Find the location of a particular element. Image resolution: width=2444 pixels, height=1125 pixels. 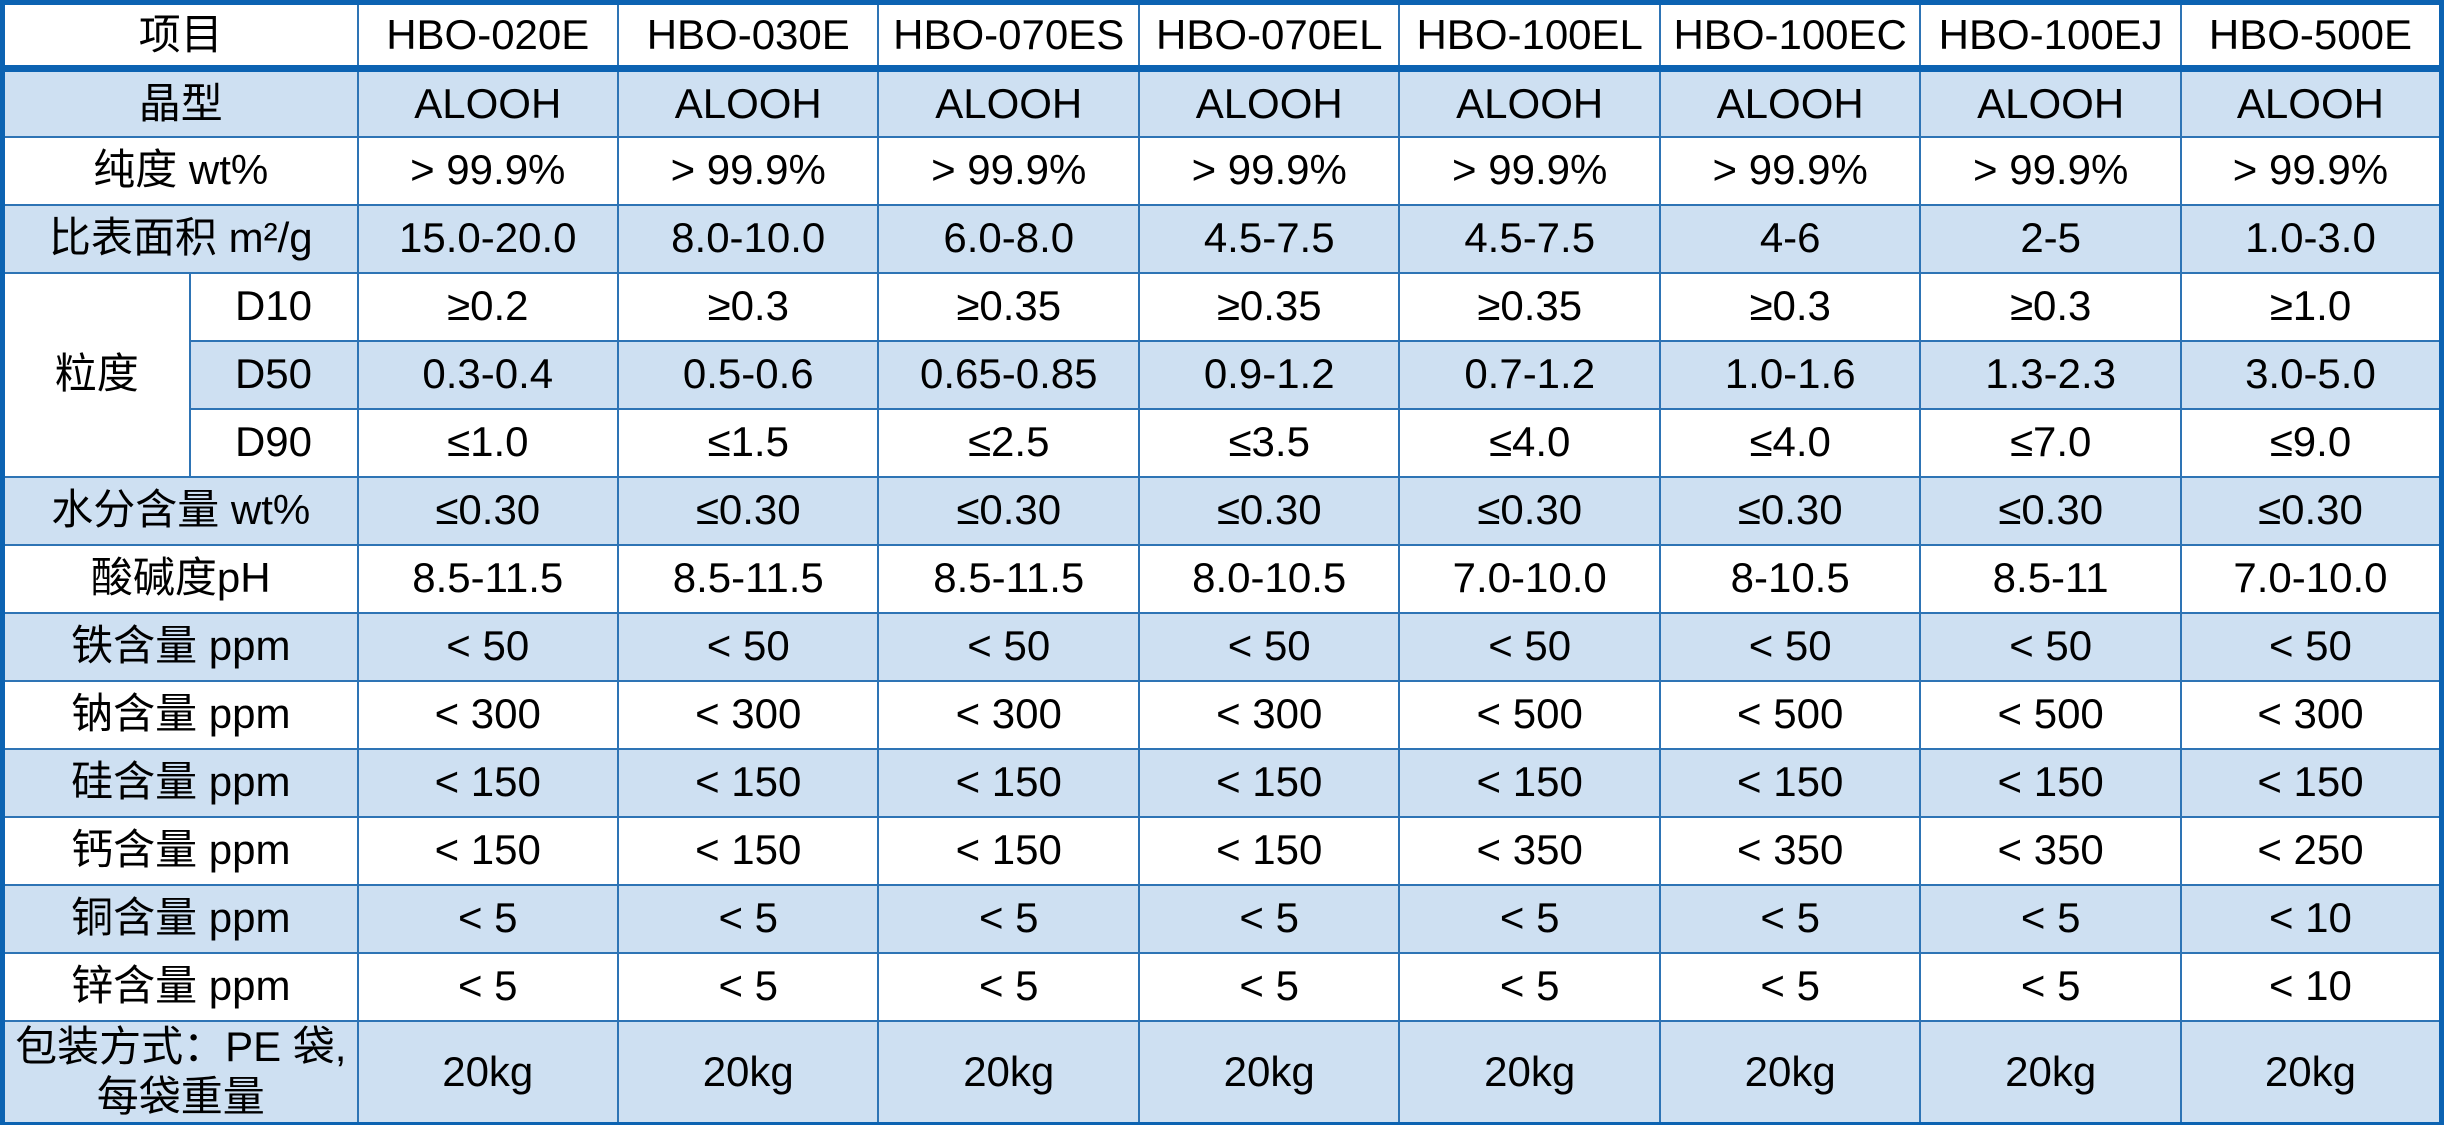

granule-group-label: 粒度 is located at coordinates (96, 374).